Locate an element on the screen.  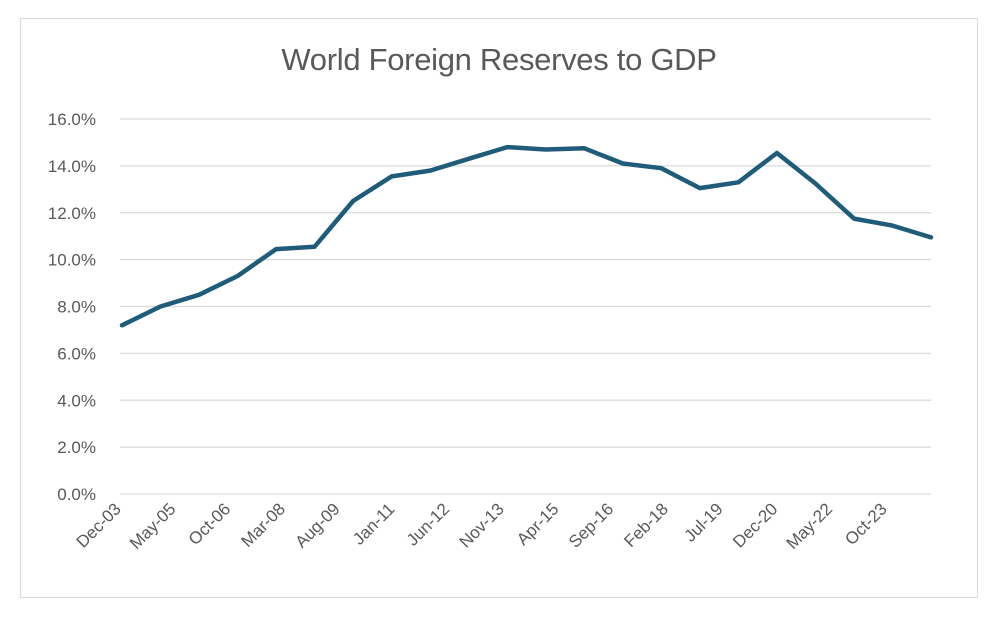
x-tick-label: Jul-19 is located at coordinates (704, 522).